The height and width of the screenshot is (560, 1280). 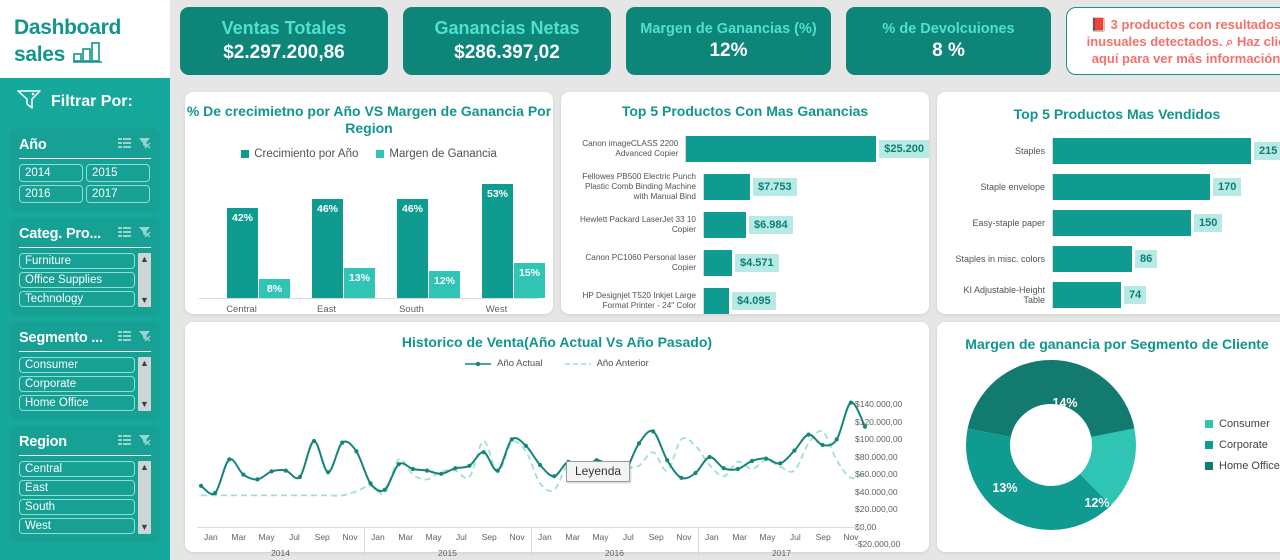 I want to click on slicer-segmento-scrollbar: ▲ ▼, so click(x=144, y=384).